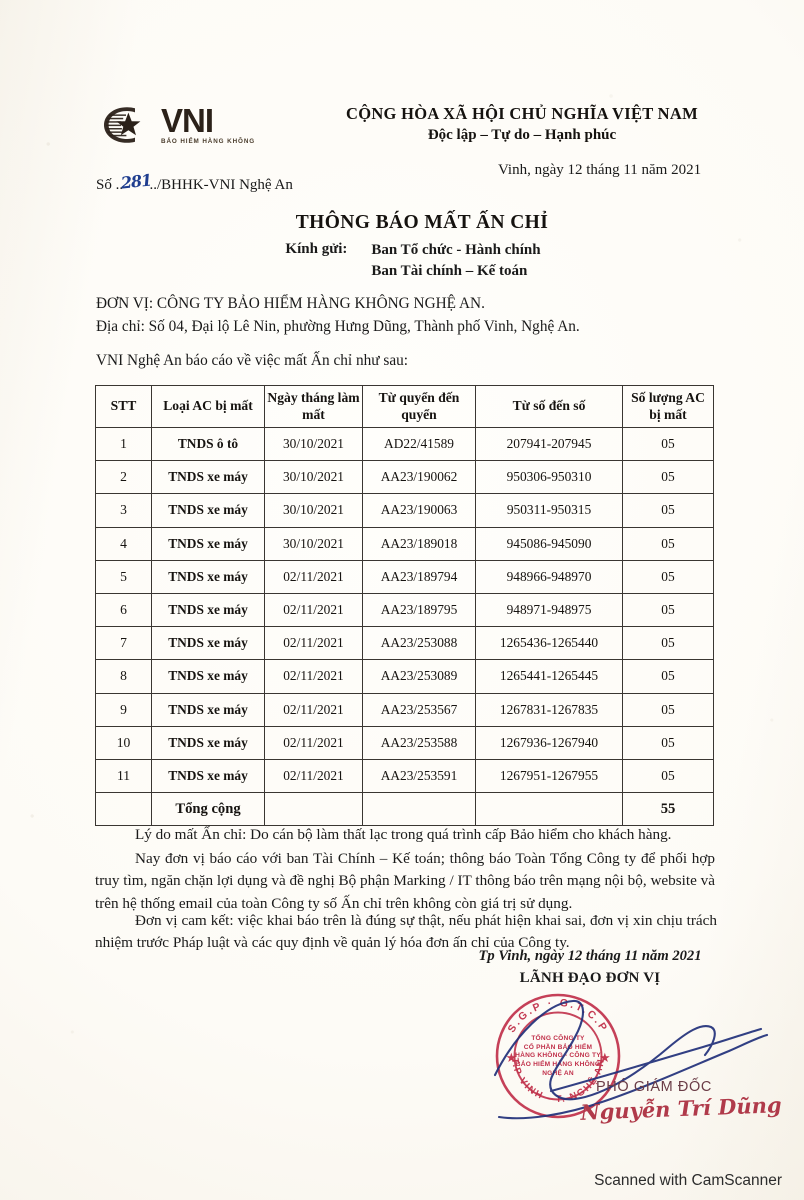 The image size is (804, 1200). Describe the element at coordinates (549, 610) in the screenshot. I see `cell-serial: 948971-948975` at that location.